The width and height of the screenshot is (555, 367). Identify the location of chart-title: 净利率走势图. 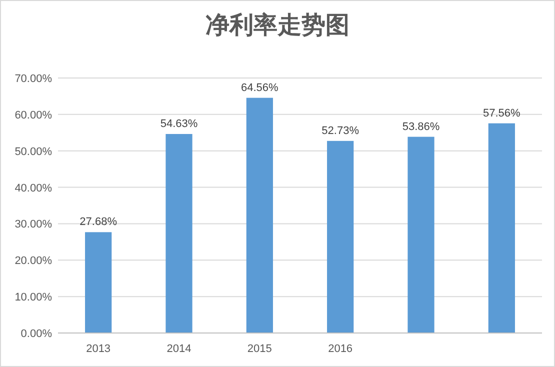
(278, 25).